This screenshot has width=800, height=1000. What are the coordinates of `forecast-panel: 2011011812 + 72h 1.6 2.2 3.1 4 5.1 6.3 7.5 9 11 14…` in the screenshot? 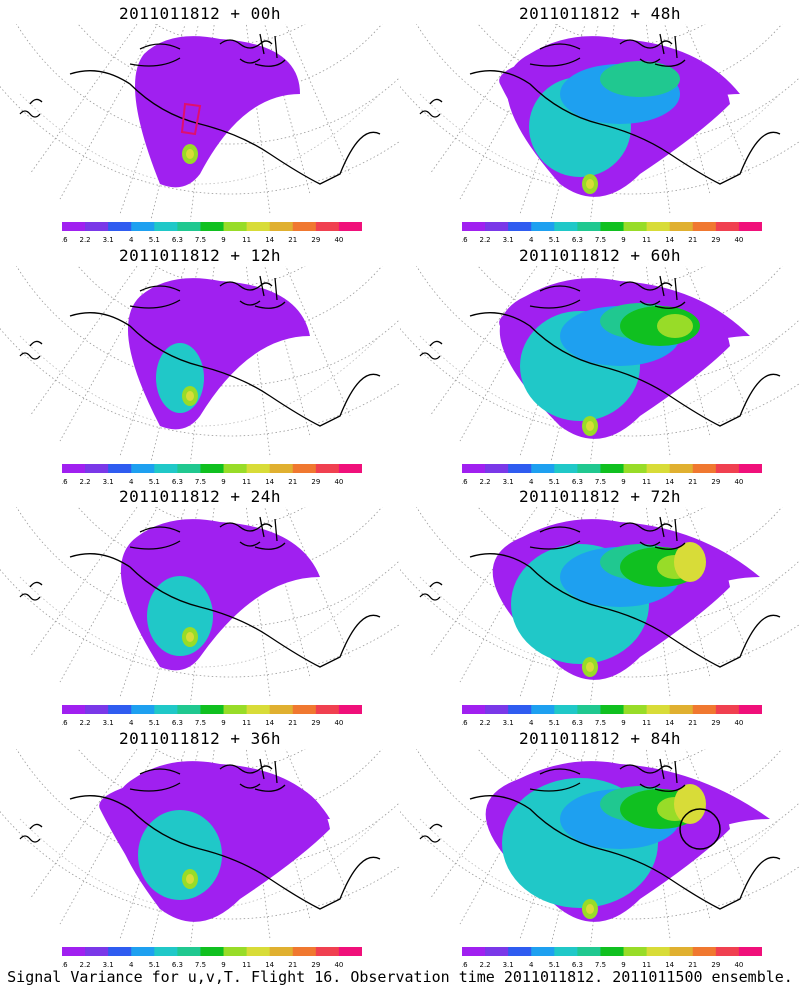 It's located at (600, 605).